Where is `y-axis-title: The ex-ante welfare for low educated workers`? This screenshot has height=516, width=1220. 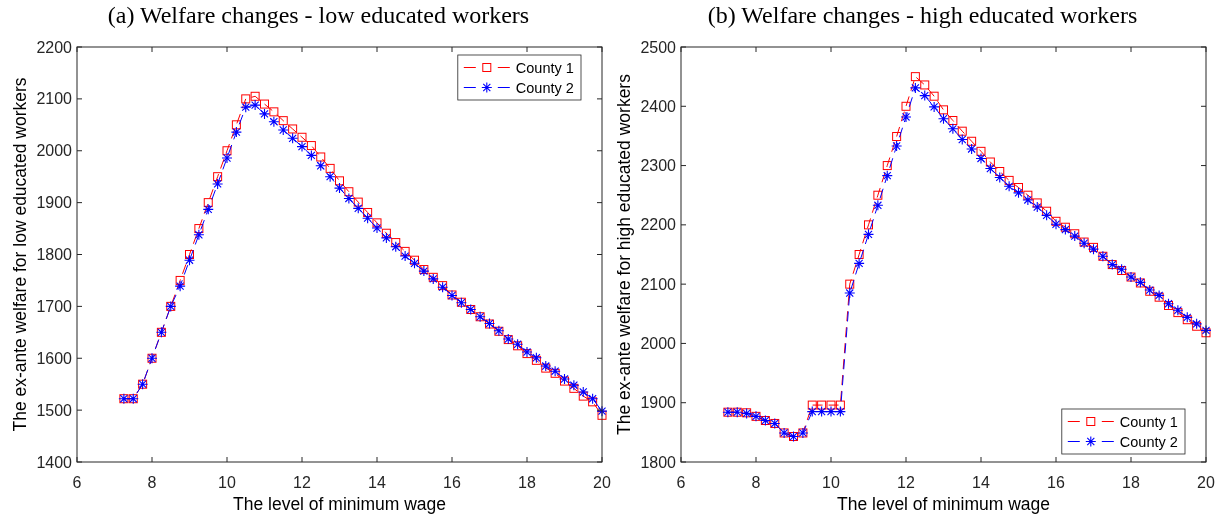 y-axis-title: The ex-ante welfare for low educated workers is located at coordinates (20, 254).